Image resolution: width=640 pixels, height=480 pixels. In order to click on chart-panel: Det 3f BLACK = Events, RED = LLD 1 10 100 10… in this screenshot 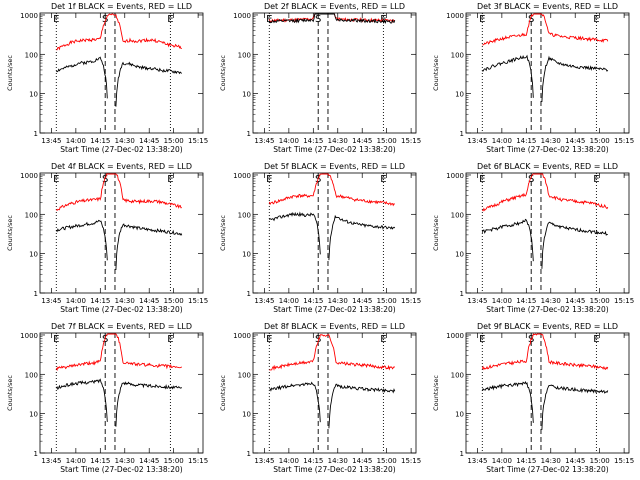, I will do `click(533, 78)`.